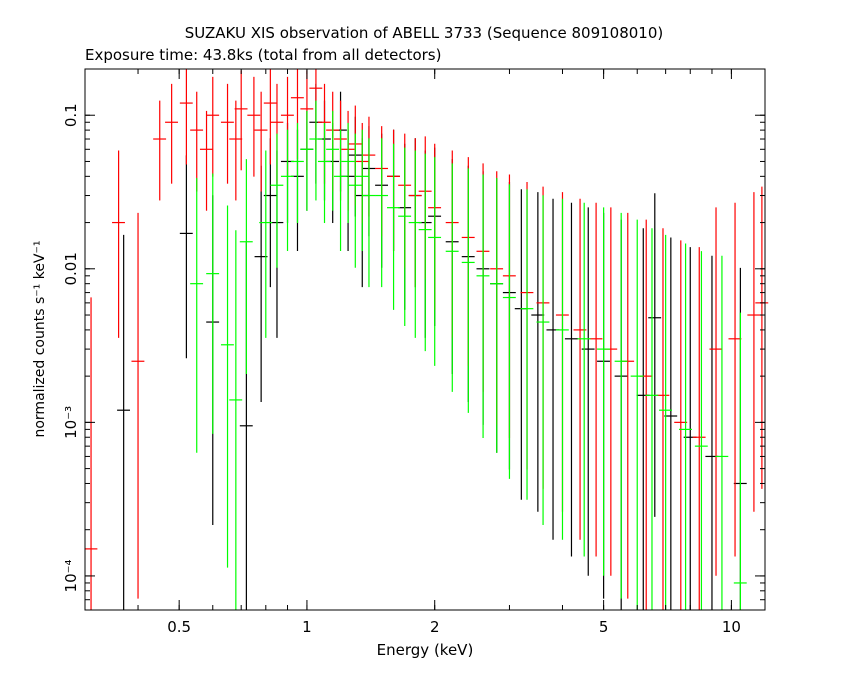 The image size is (850, 680). Describe the element at coordinates (604, 627) in the screenshot. I see `x-tick-label: 5` at that location.